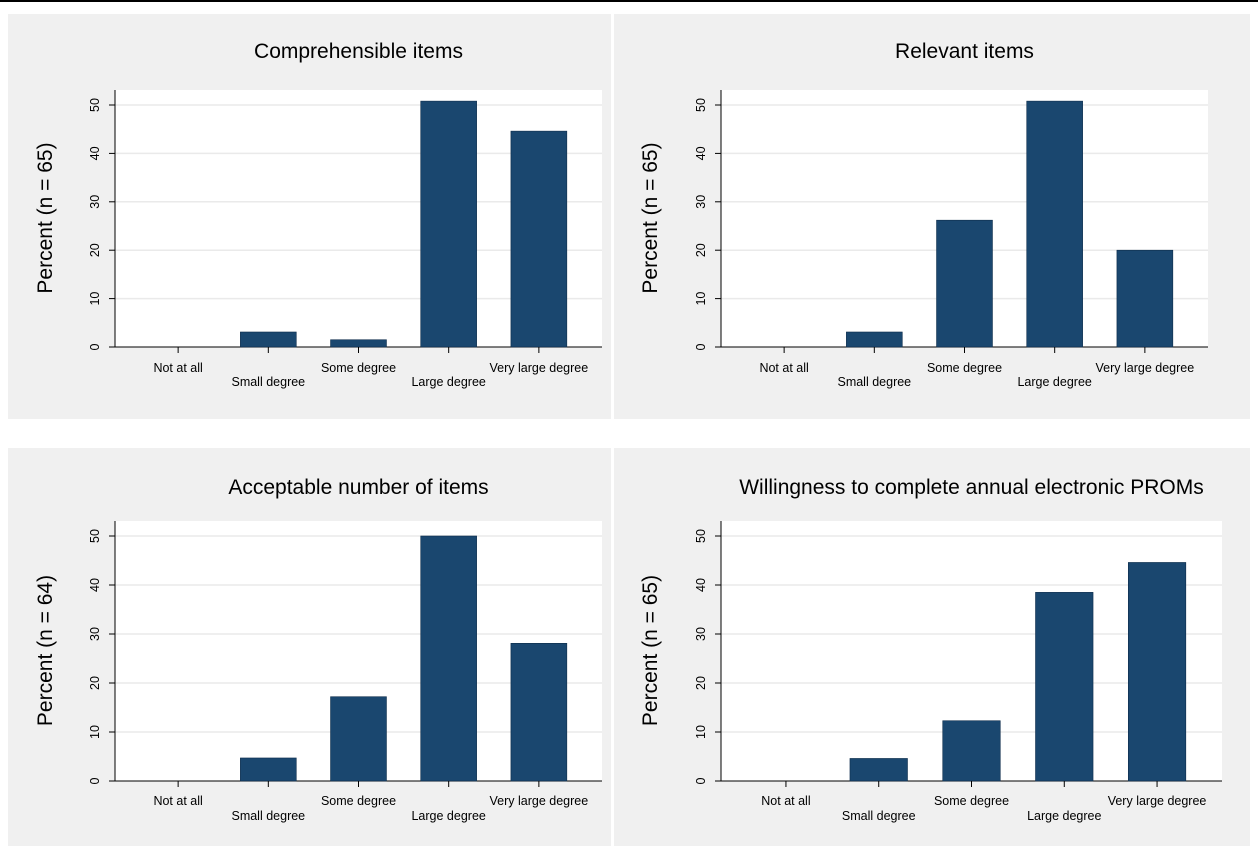 This screenshot has width=1258, height=849. What do you see at coordinates (358, 51) in the screenshot?
I see `chart-title: Comprehensible items` at bounding box center [358, 51].